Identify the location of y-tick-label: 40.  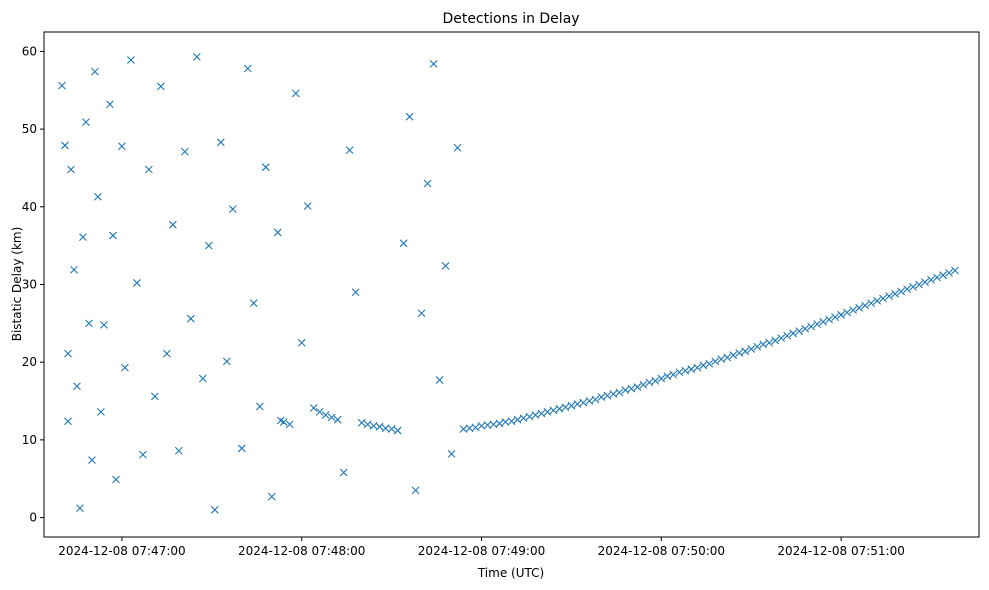
(29, 207).